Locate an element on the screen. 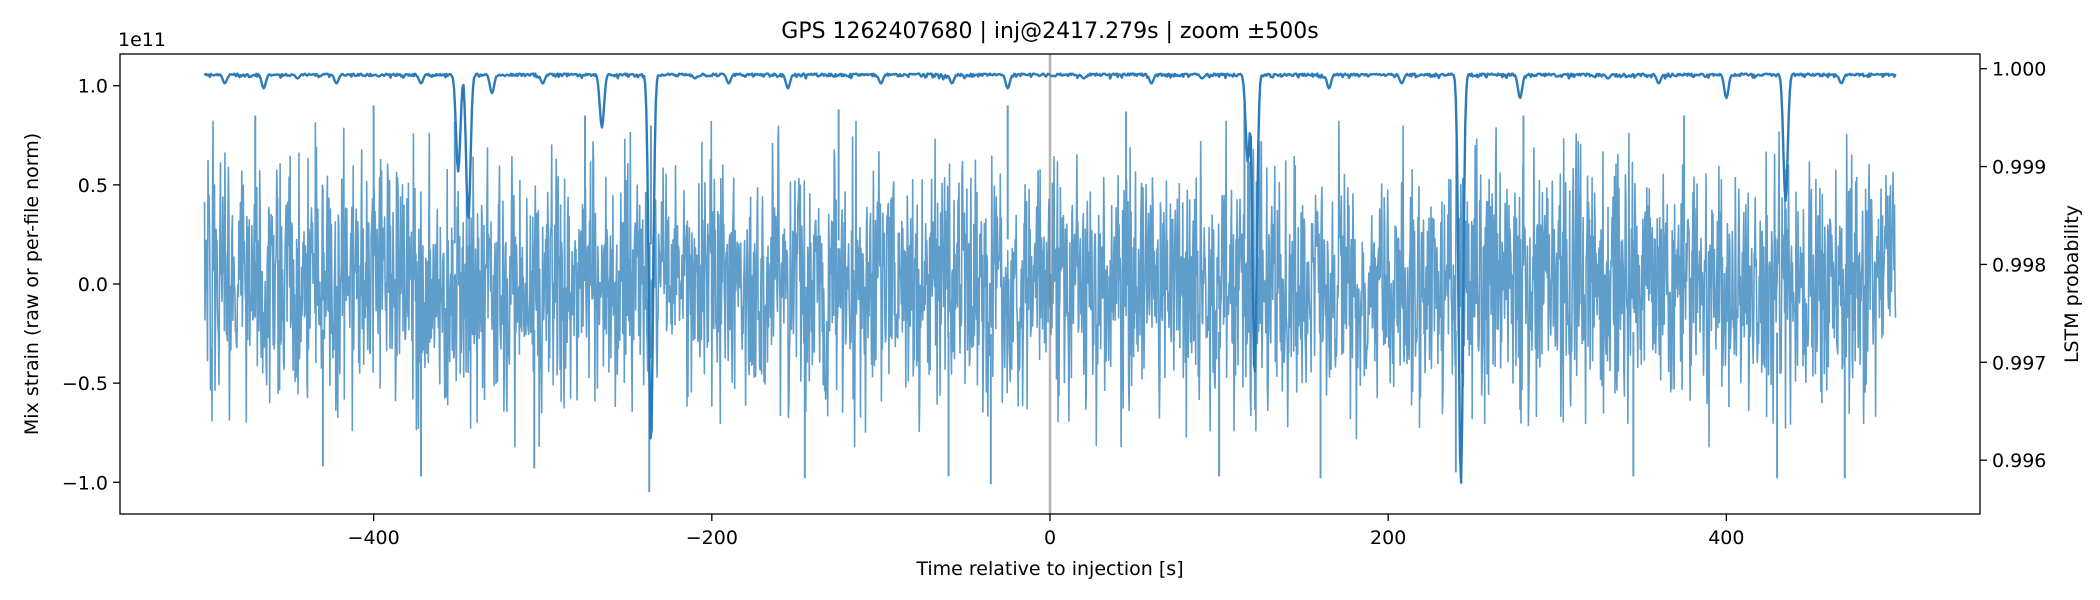 The height and width of the screenshot is (600, 2100). x-tick-label: −400 is located at coordinates (374, 538).